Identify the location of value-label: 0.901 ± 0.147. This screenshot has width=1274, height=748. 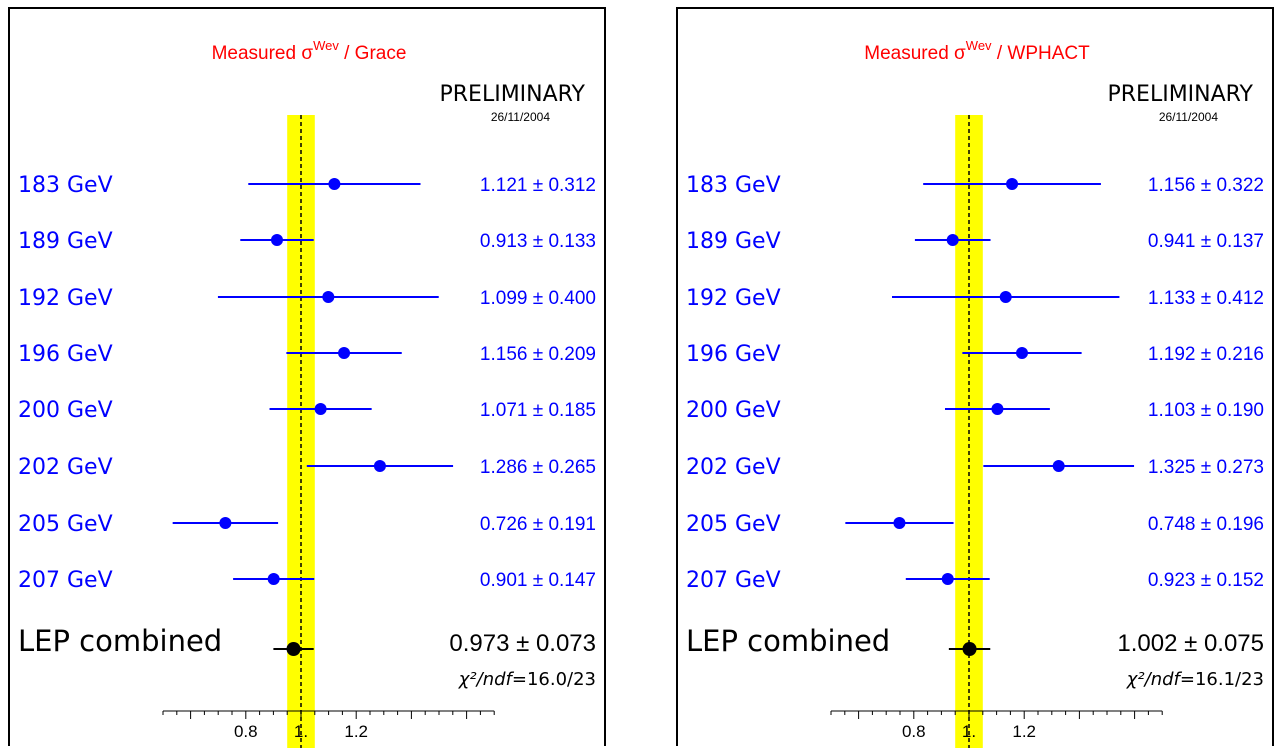
(538, 580).